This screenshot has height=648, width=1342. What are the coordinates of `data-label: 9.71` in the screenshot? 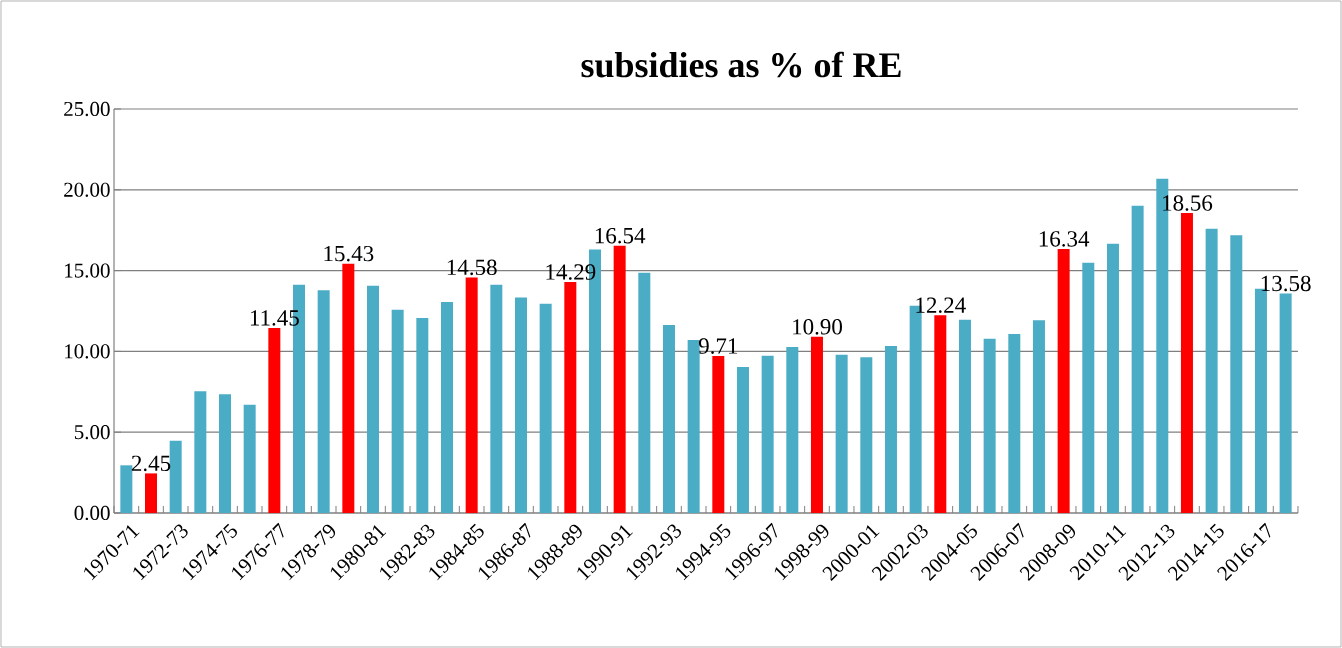 It's located at (718, 346).